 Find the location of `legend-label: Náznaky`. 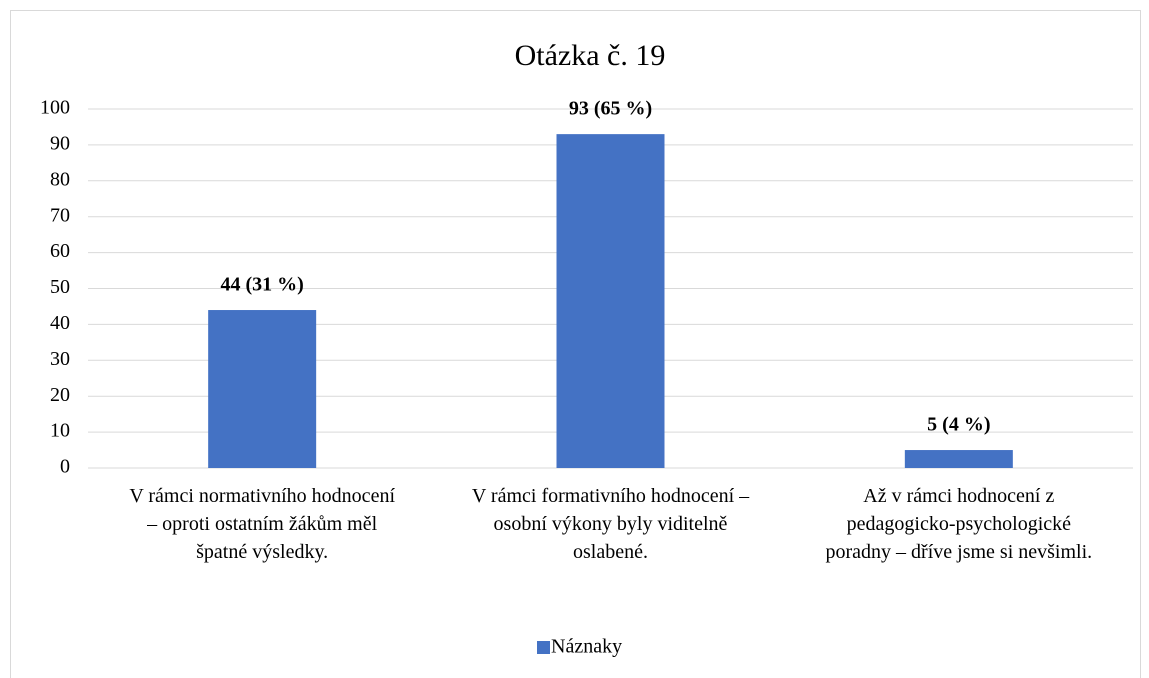

legend-label: Náznaky is located at coordinates (586, 647).